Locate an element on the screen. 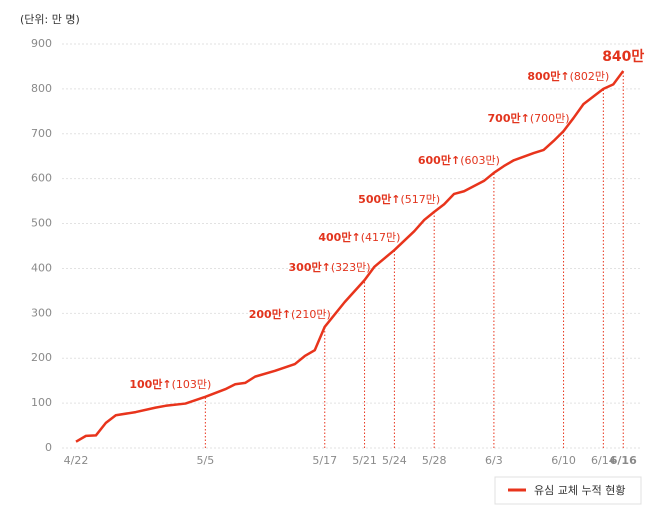 The width and height of the screenshot is (658, 508). annotation: 500만↑(517만) is located at coordinates (399, 199).